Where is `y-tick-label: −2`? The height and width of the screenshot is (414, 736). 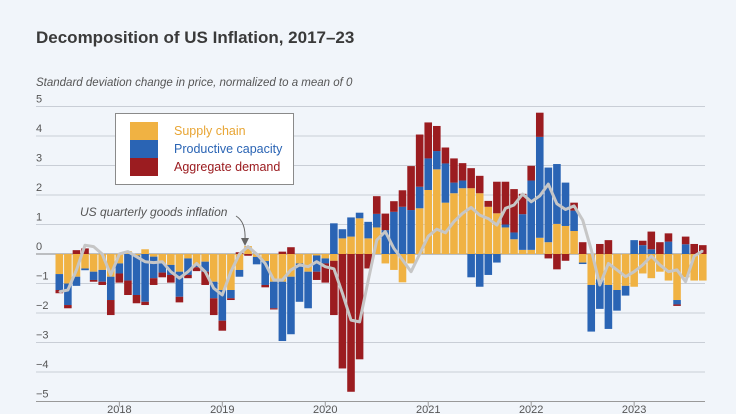 y-tick-label: −2 is located at coordinates (42, 306).